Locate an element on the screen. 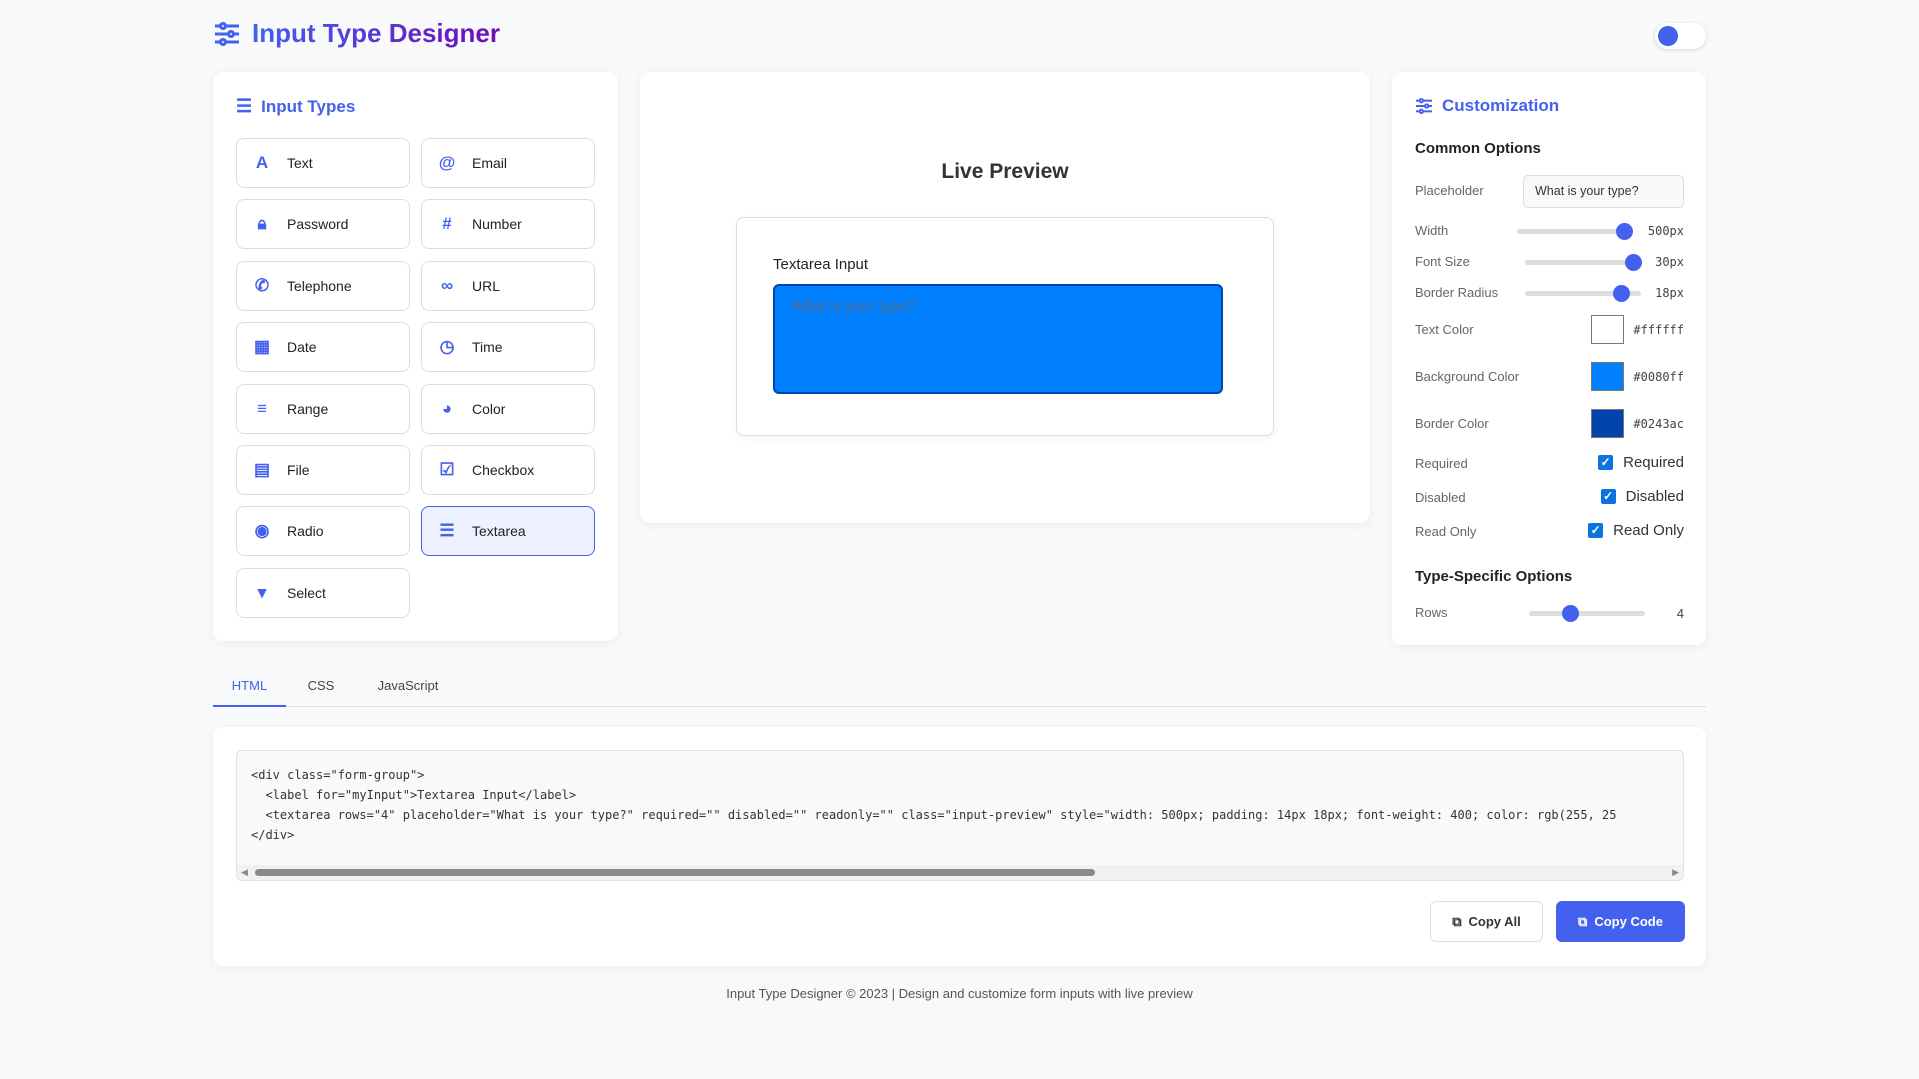  preview-textarea: What is your type? is located at coordinates (998, 339).